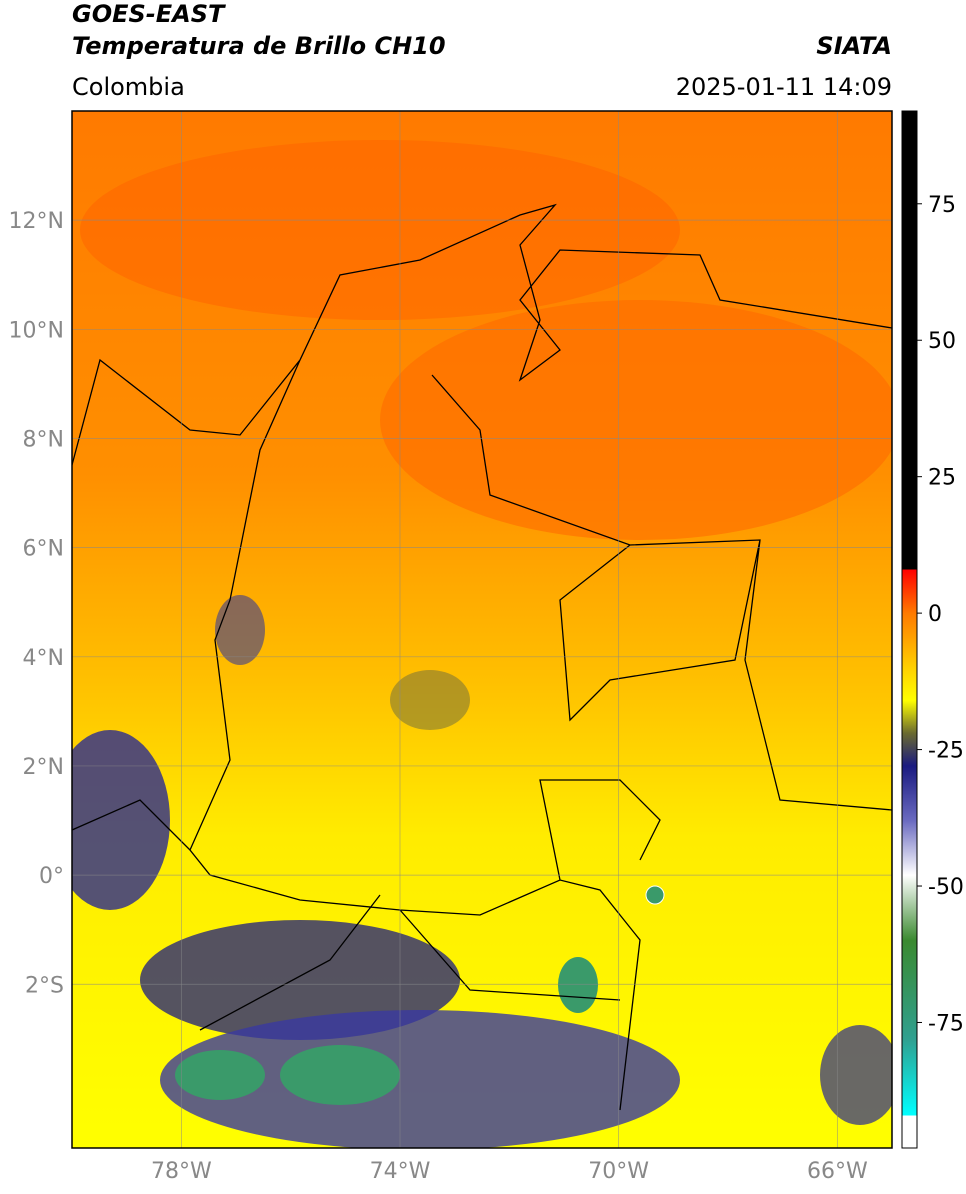 This screenshot has width=966, height=1194. I want to click on y-tick-label: 10°N, so click(36, 330).